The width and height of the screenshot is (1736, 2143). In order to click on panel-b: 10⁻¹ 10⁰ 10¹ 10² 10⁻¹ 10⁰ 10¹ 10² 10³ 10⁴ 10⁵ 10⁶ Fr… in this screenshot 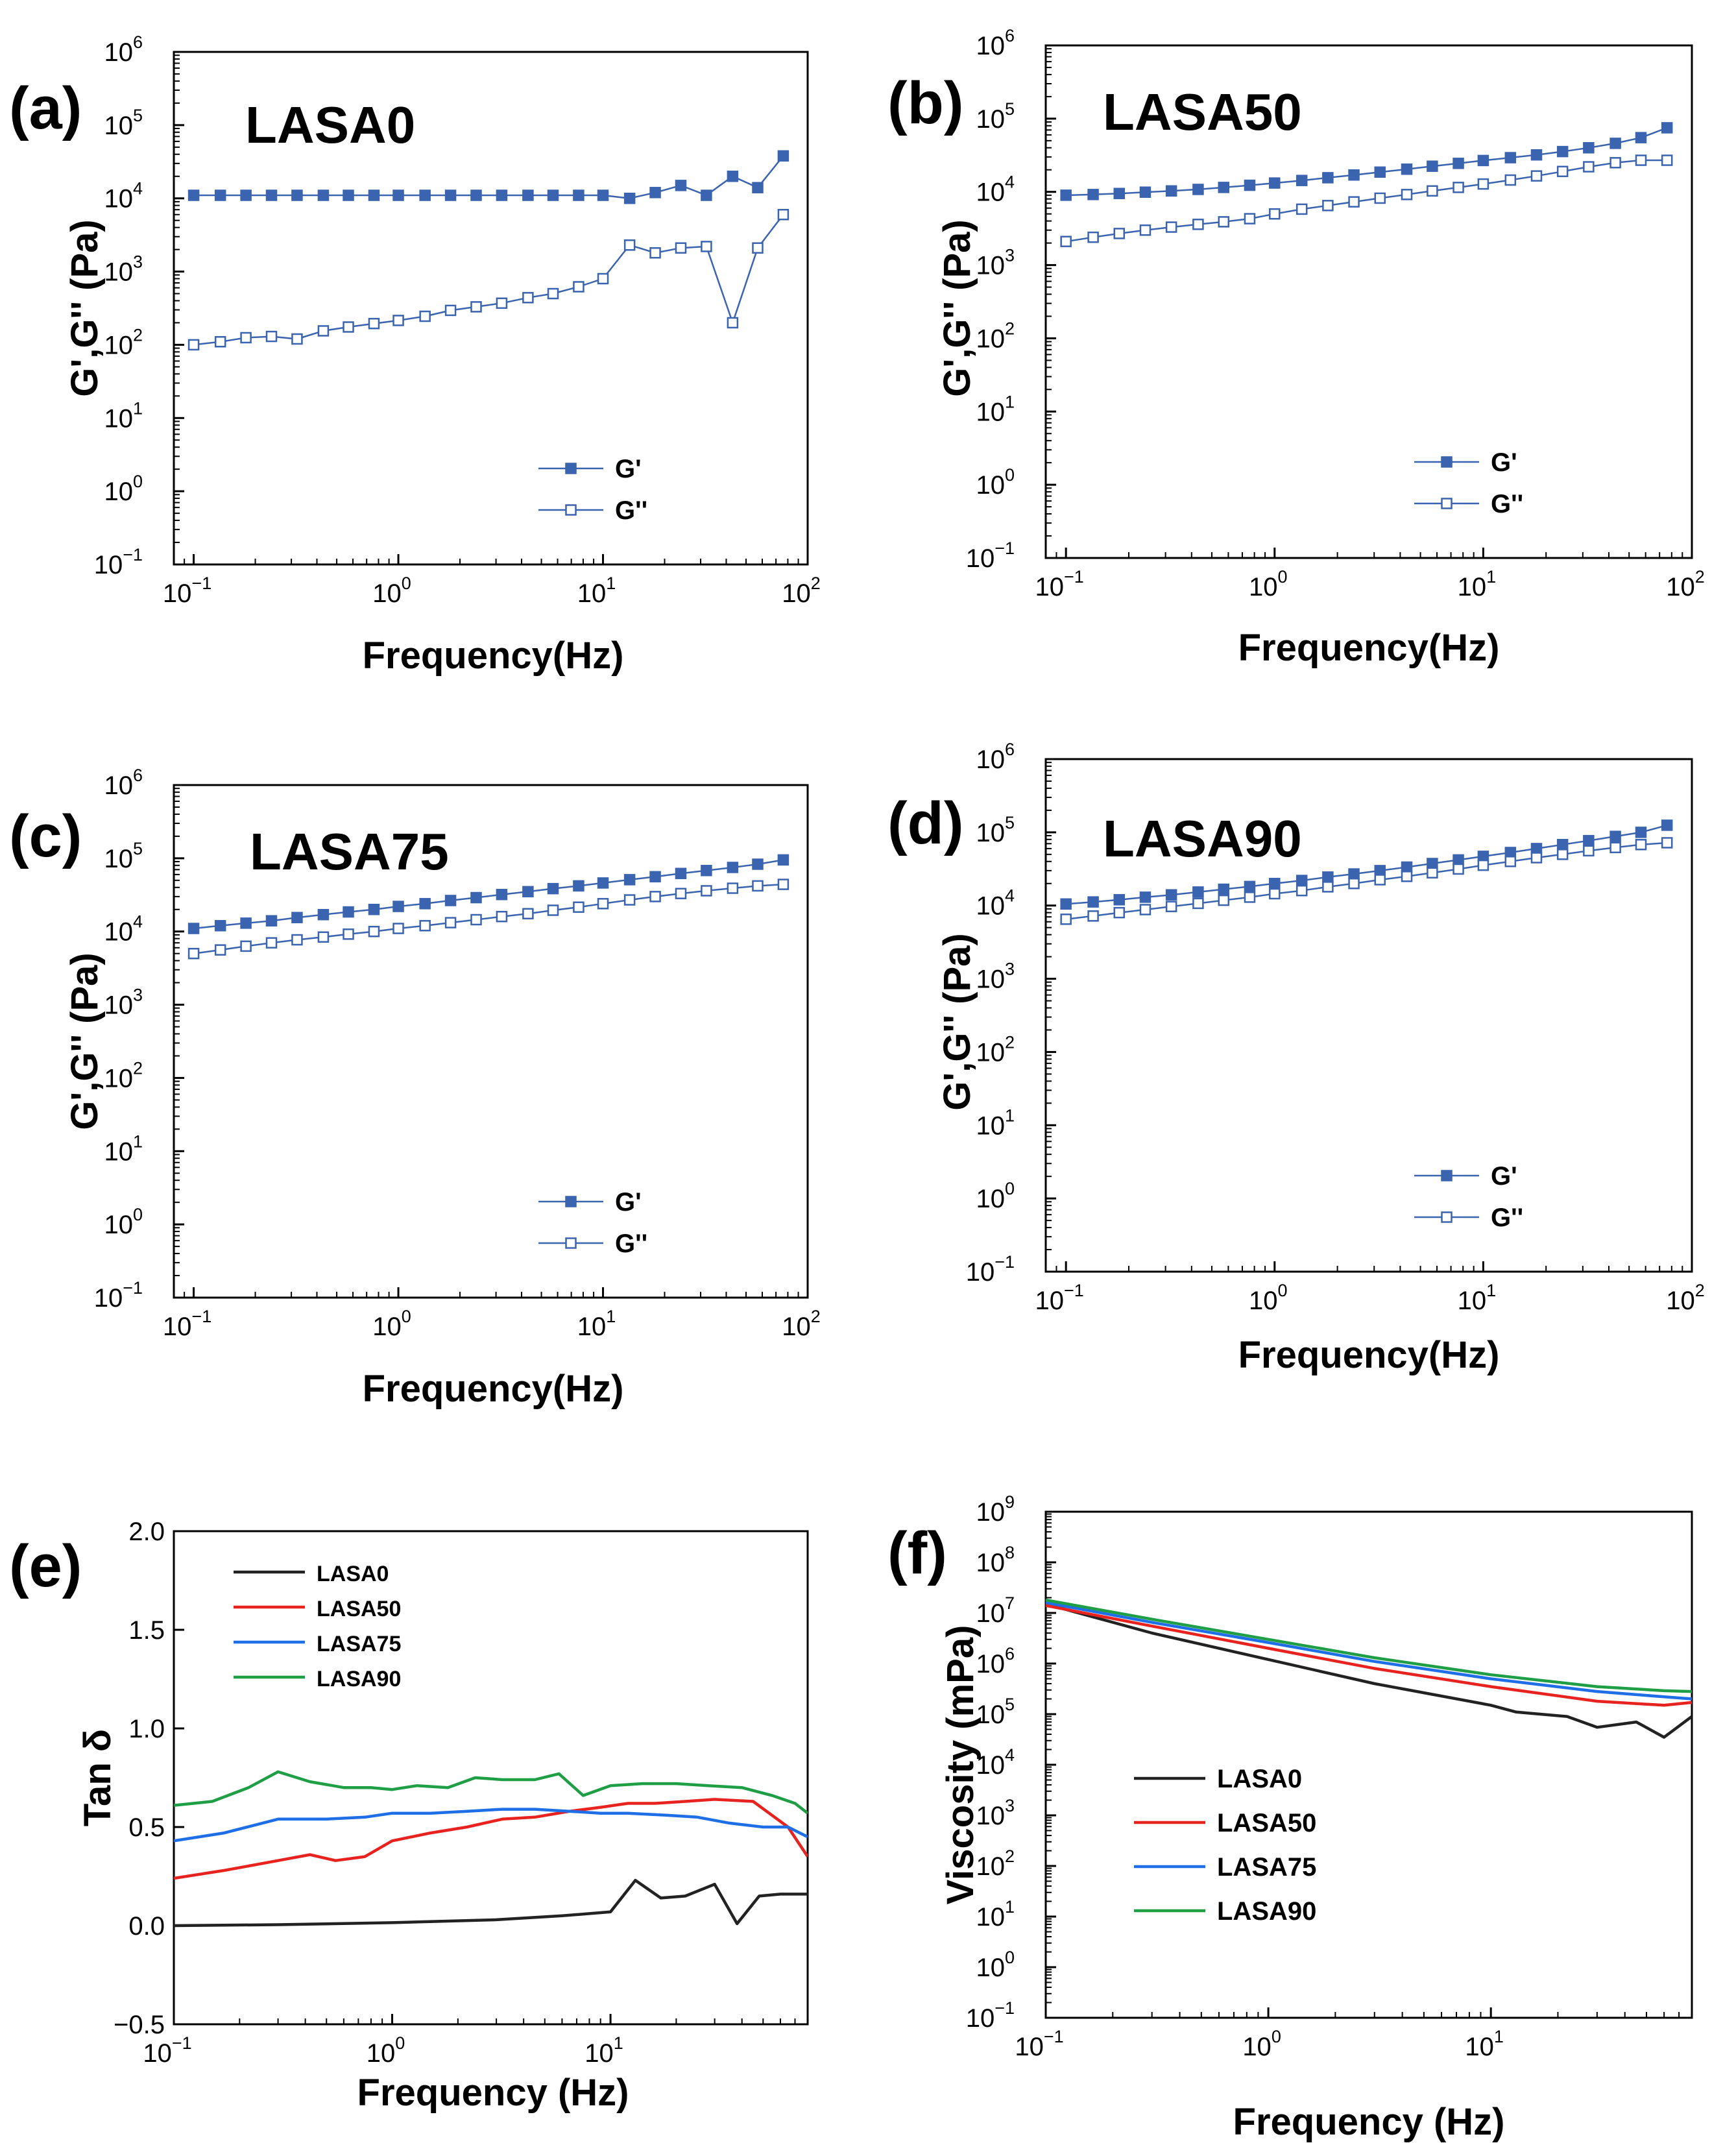, I will do `click(1296, 347)`.